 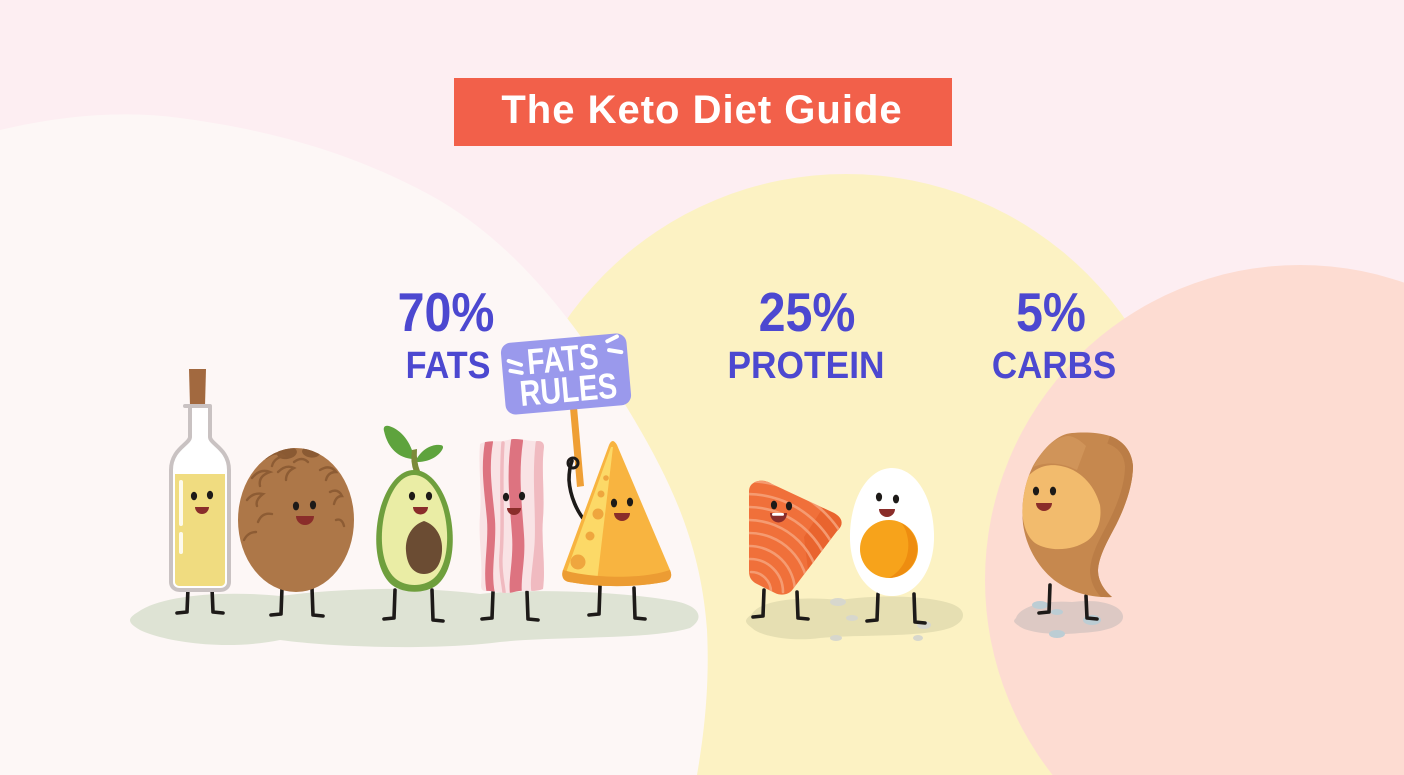 I want to click on svg-text: 5%, so click(x=1051, y=312).